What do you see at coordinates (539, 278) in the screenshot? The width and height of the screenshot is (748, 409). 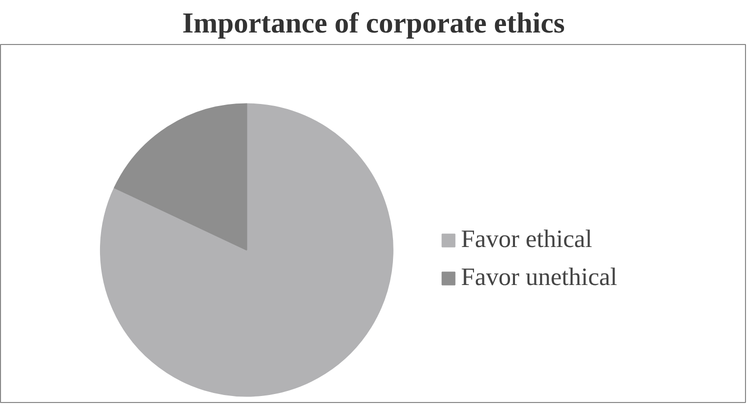 I see `legend-label: Favor unethical` at bounding box center [539, 278].